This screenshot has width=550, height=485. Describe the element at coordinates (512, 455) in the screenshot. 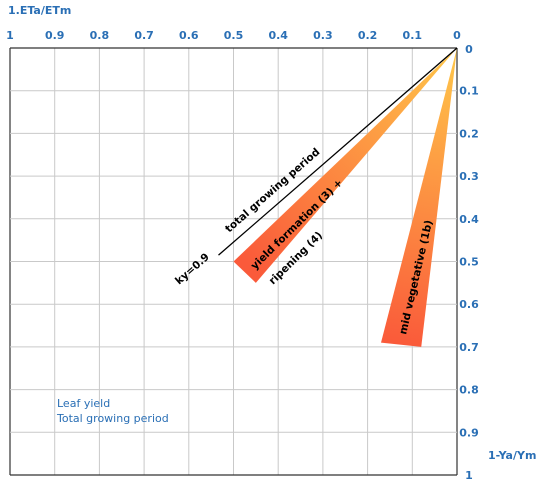

I see `y-axis-title: 1-Ya/Ym` at that location.